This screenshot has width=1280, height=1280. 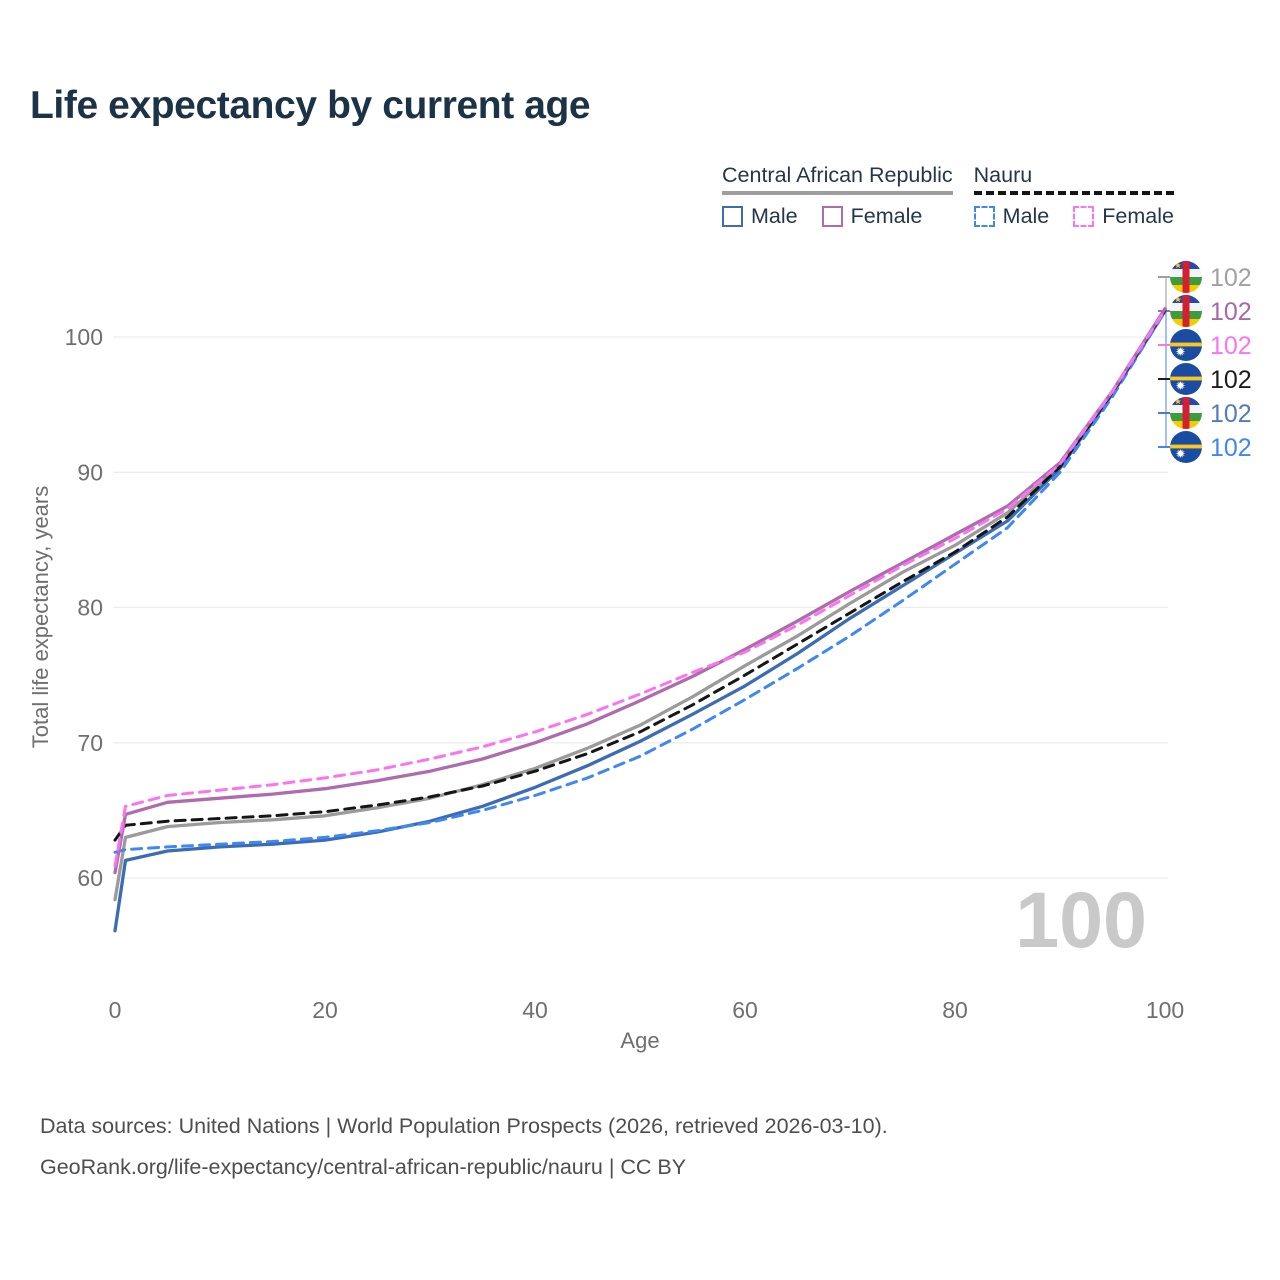 What do you see at coordinates (837, 179) in the screenshot?
I see `legend-country-central-african-republic: Central African Republic` at bounding box center [837, 179].